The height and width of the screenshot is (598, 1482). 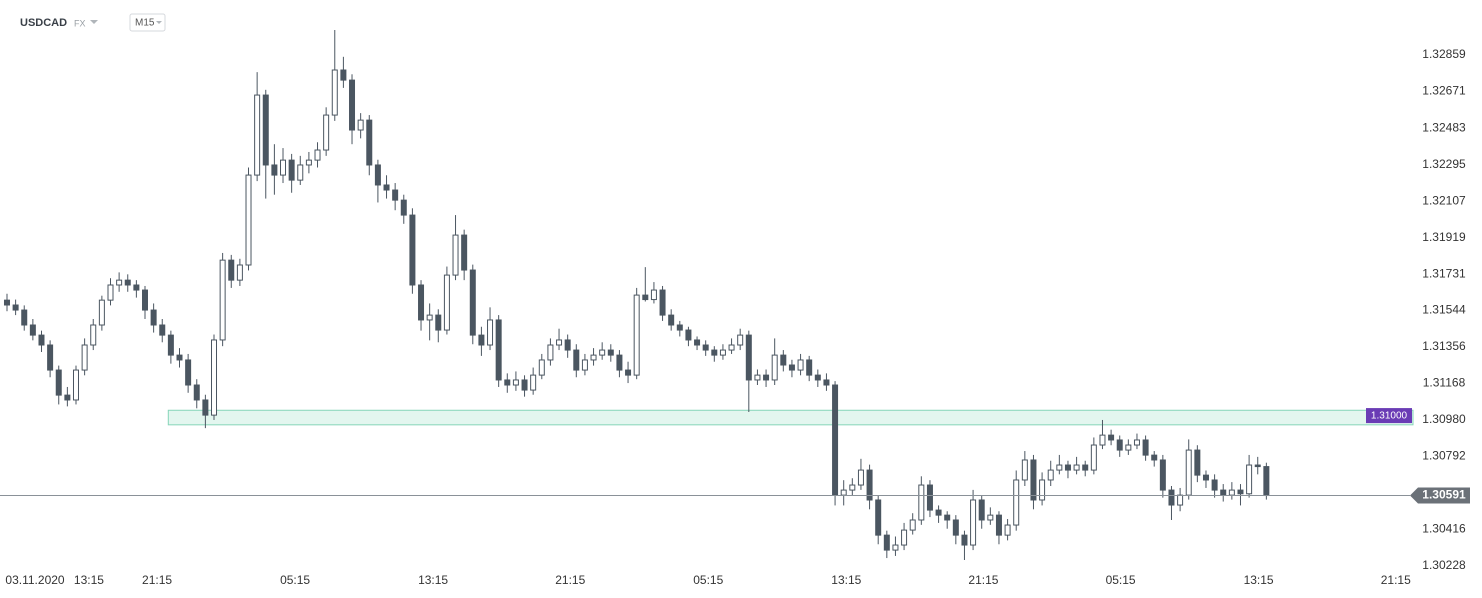 What do you see at coordinates (1444, 164) in the screenshot?
I see `y-tick-label: 1.32295` at bounding box center [1444, 164].